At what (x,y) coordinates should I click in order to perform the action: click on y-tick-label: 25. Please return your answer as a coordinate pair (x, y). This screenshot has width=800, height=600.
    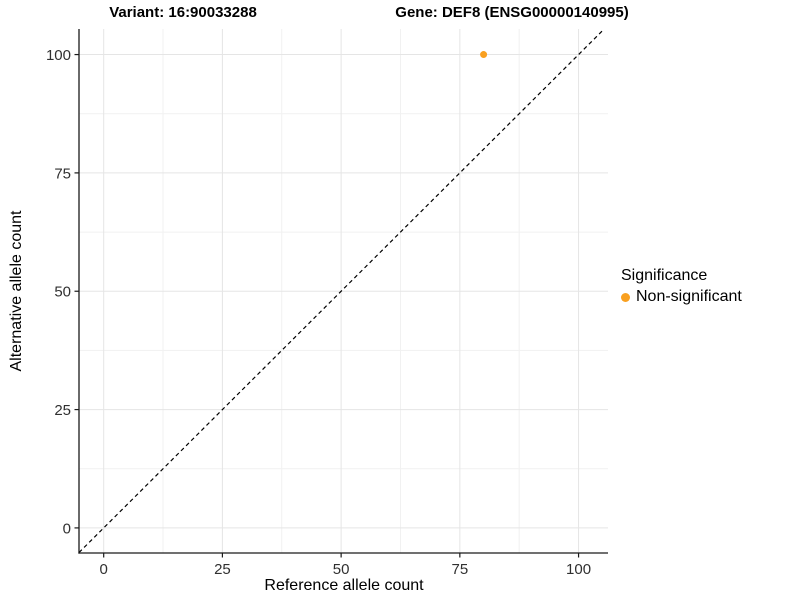
    Looking at the image, I should click on (62, 410).